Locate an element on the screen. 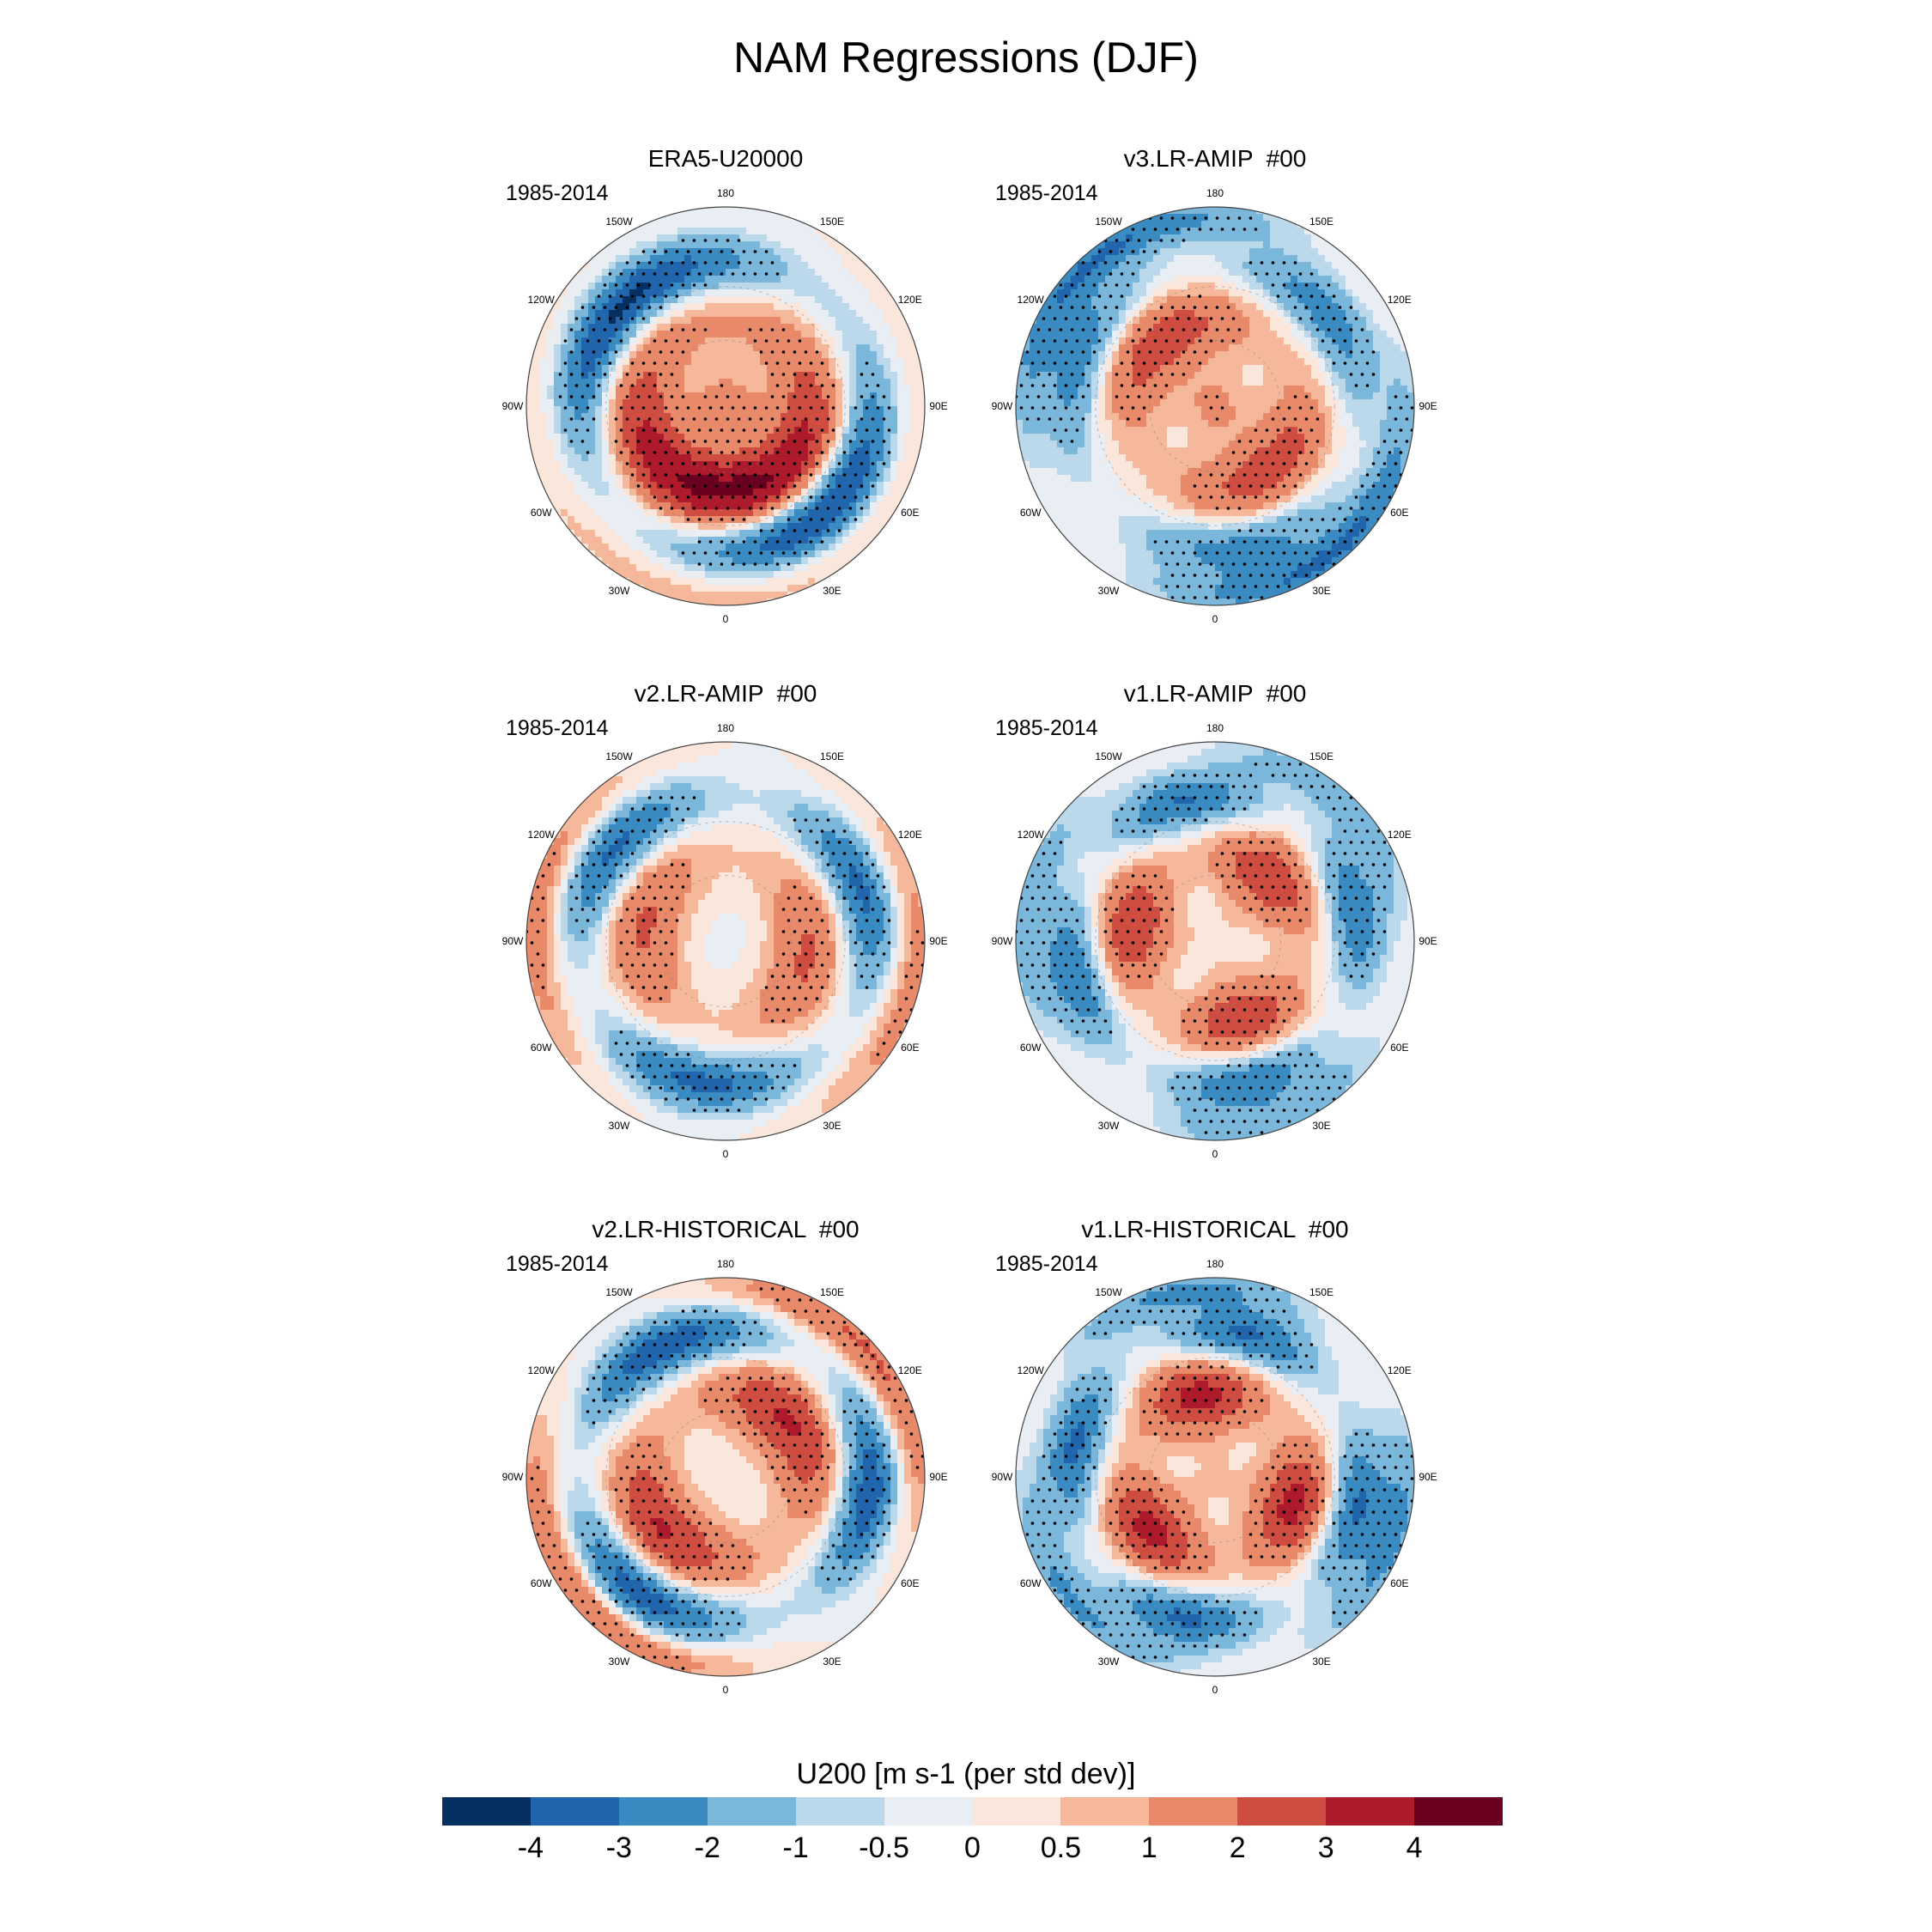  colorbar-tick-label: 1 is located at coordinates (1148, 1848).